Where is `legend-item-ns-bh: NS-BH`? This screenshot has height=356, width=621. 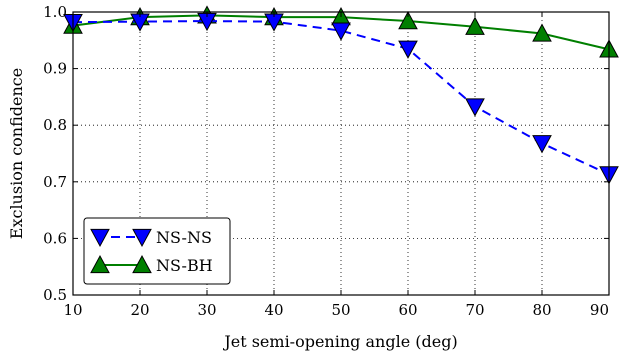
legend-item-ns-bh: NS-BH is located at coordinates (151, 264).